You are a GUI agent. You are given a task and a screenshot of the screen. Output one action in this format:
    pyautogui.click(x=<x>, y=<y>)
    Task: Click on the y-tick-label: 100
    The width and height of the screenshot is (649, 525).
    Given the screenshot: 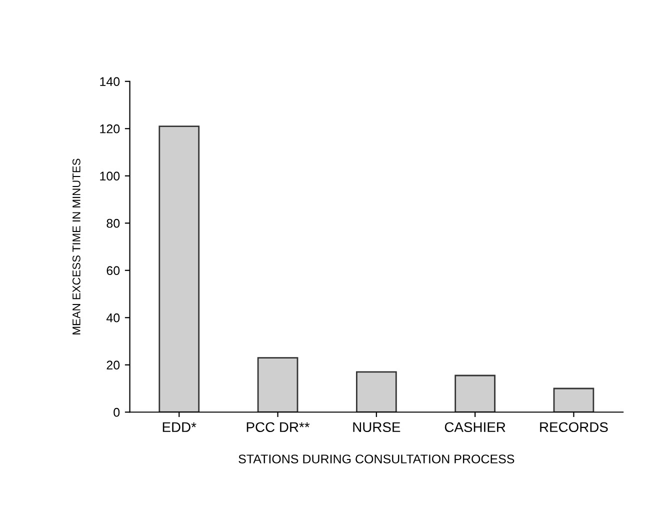 What is the action you would take?
    pyautogui.click(x=110, y=176)
    